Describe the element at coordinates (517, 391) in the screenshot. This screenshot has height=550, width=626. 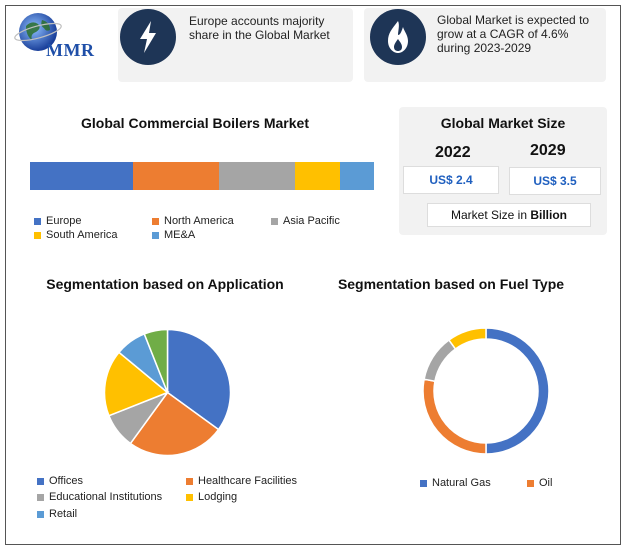
I see `fuel-slice-natural-gas` at that location.